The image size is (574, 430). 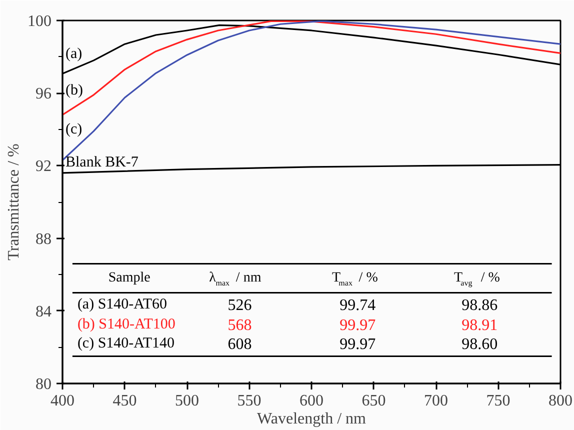 What do you see at coordinates (240, 325) in the screenshot?
I see `annotation: 568` at bounding box center [240, 325].